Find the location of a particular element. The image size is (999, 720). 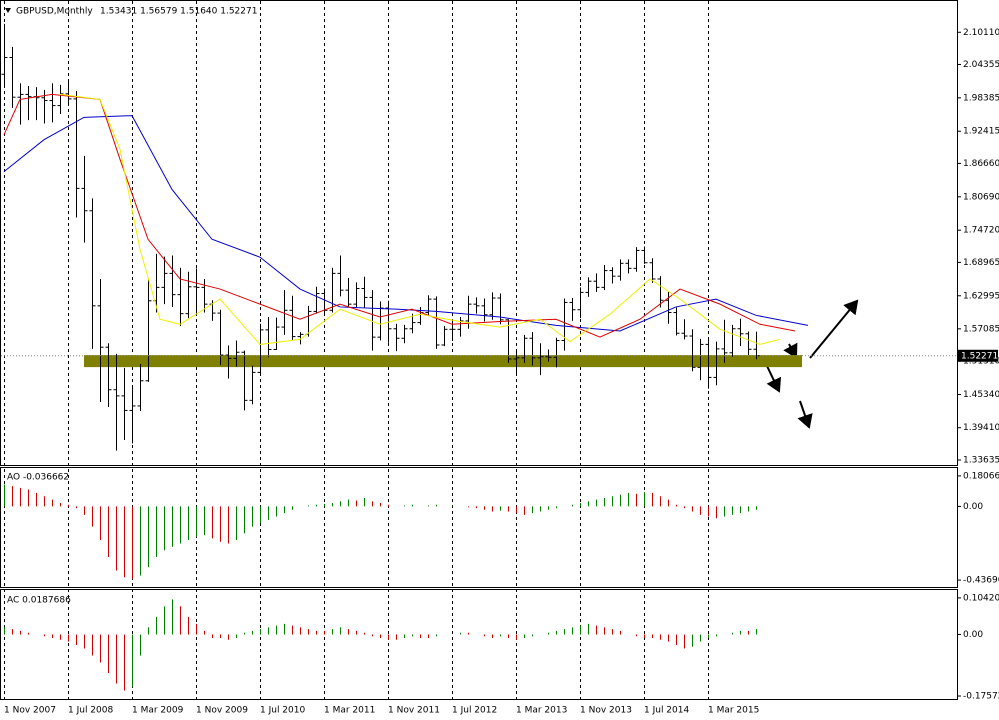

x-tick-label: 1 Nov 2009 is located at coordinates (222, 711).